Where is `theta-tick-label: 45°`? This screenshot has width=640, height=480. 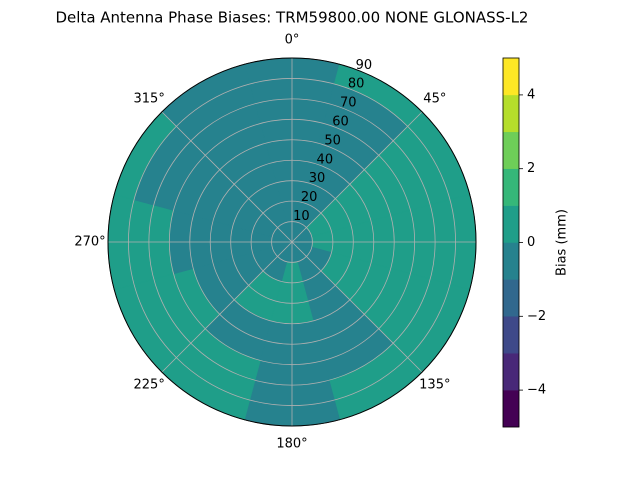 theta-tick-label: 45° is located at coordinates (434, 99).